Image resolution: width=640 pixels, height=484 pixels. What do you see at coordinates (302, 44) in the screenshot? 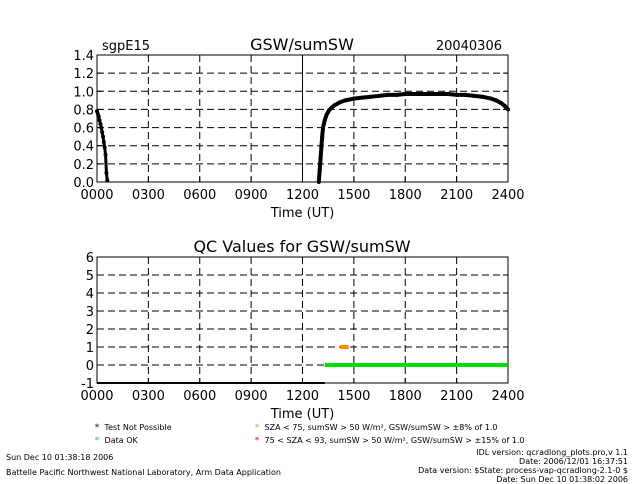
I see `chart-title: GSW/sumSW` at bounding box center [302, 44].